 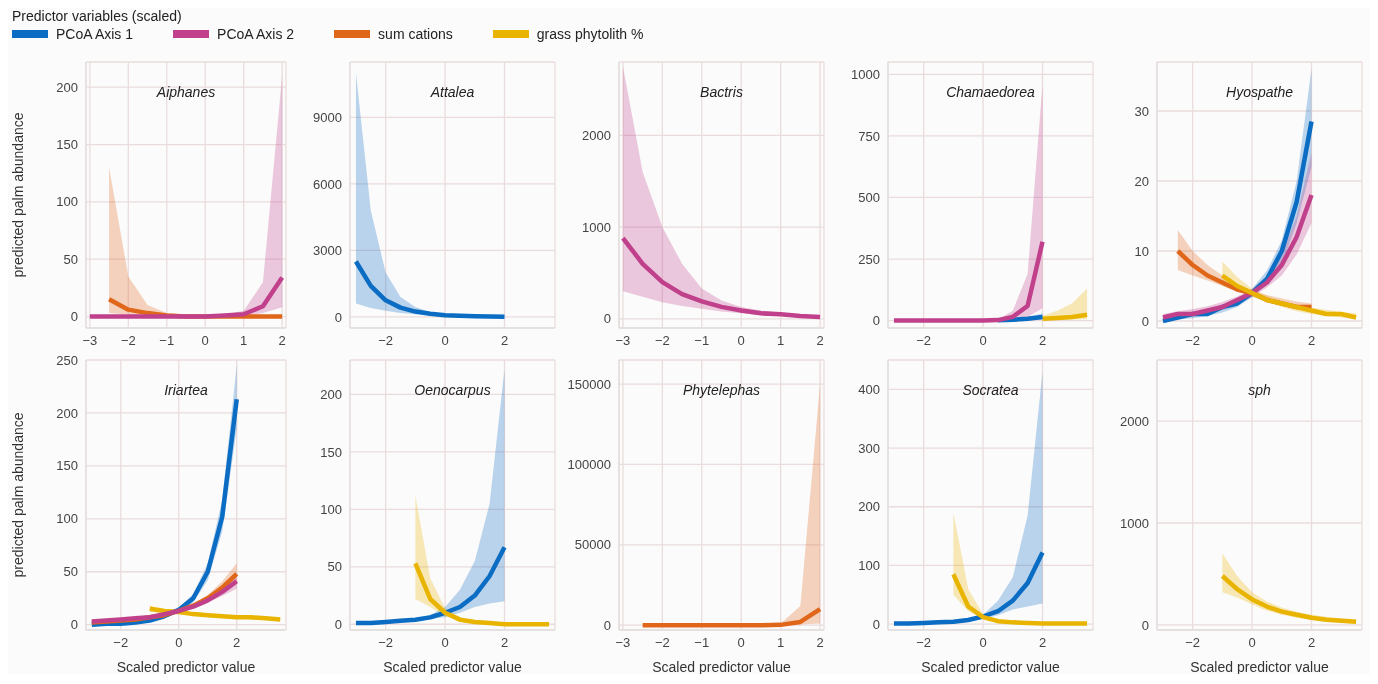 What do you see at coordinates (1259, 390) in the screenshot?
I see `text: sph` at bounding box center [1259, 390].